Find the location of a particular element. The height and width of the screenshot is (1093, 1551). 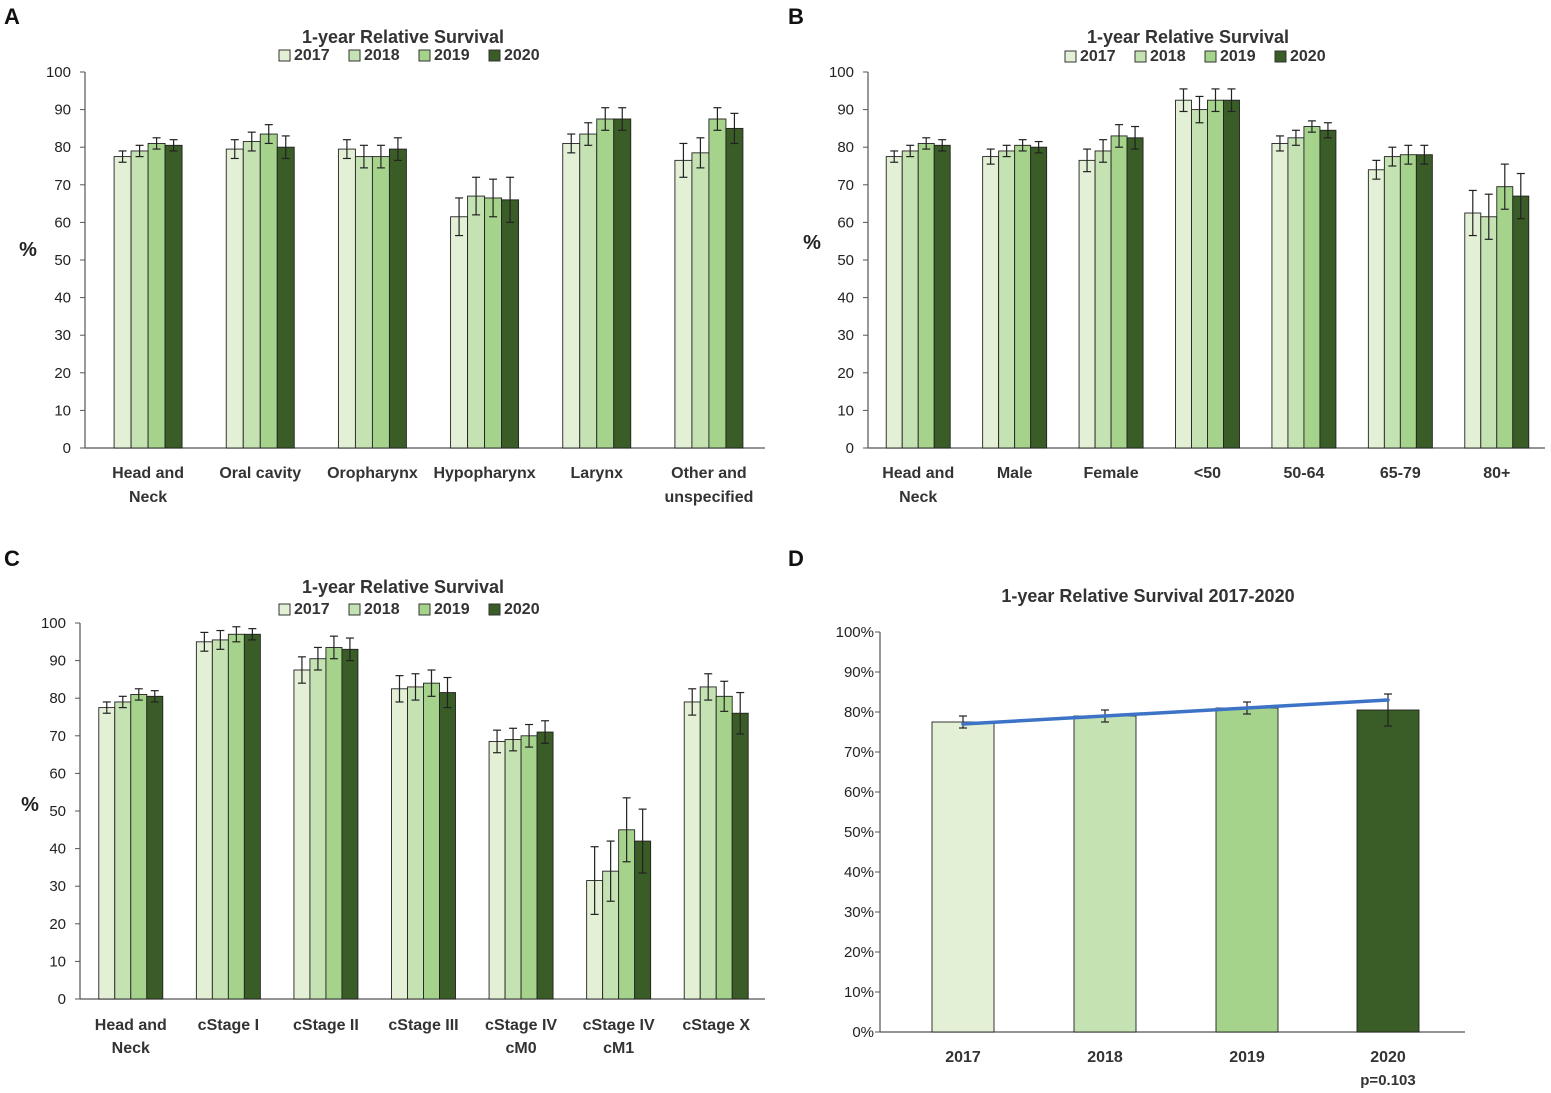

panel-a-title: 1-year Relative Survival is located at coordinates (403, 37).